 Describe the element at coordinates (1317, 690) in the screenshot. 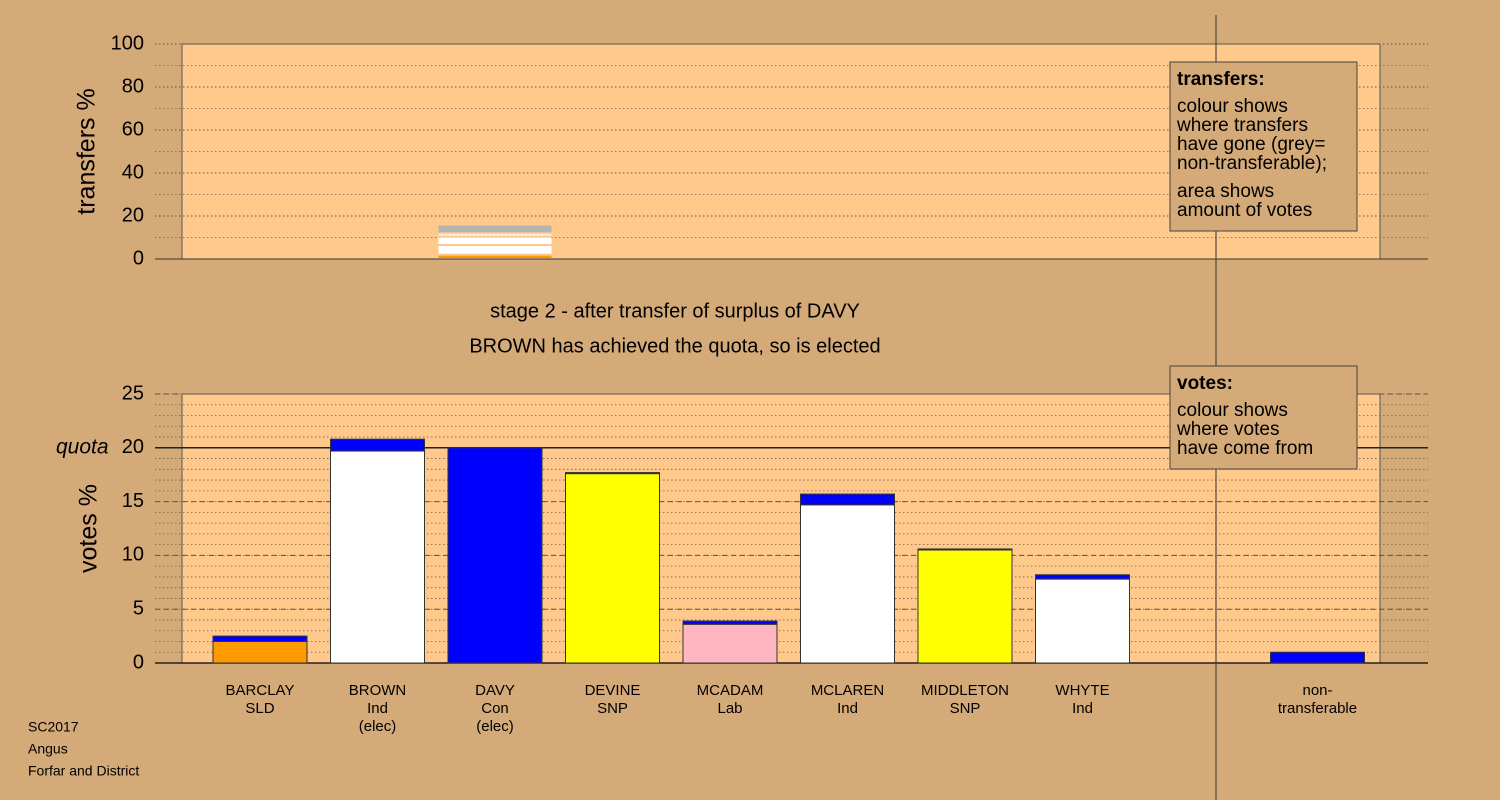

I see `x-tick-label: non-` at that location.